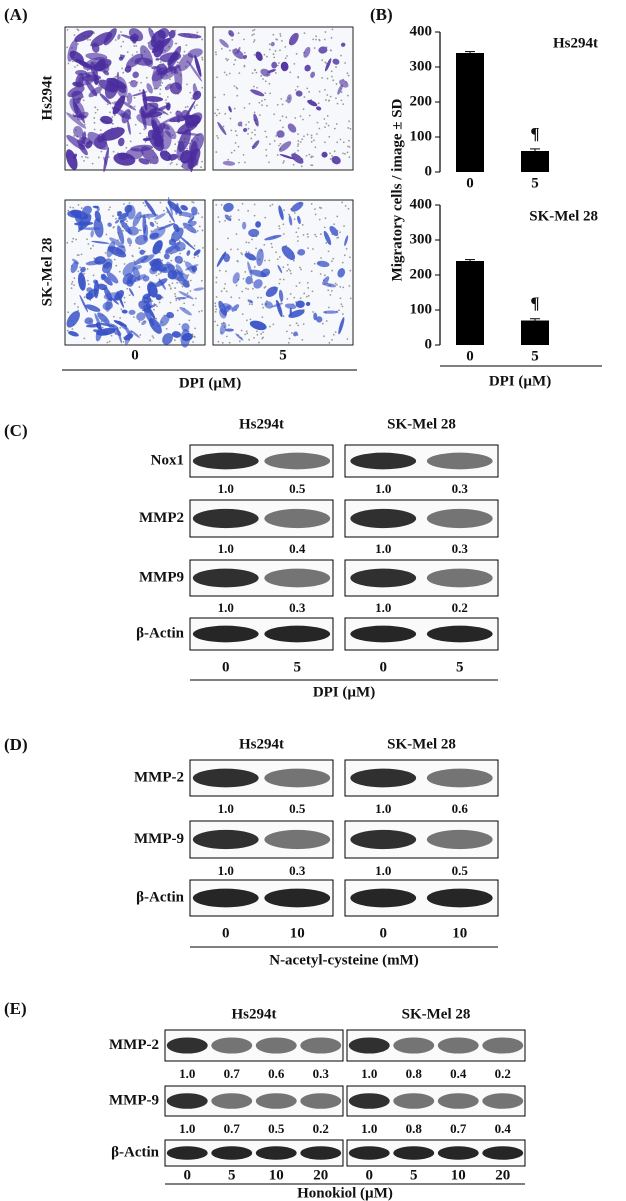 The image size is (626, 1201). I want to click on row-label: β-Actin, so click(160, 897).